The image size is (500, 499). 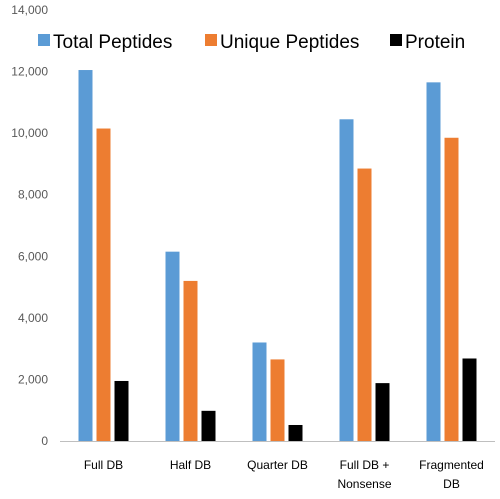 What do you see at coordinates (44, 441) in the screenshot?
I see `y-tick-label: 0` at bounding box center [44, 441].